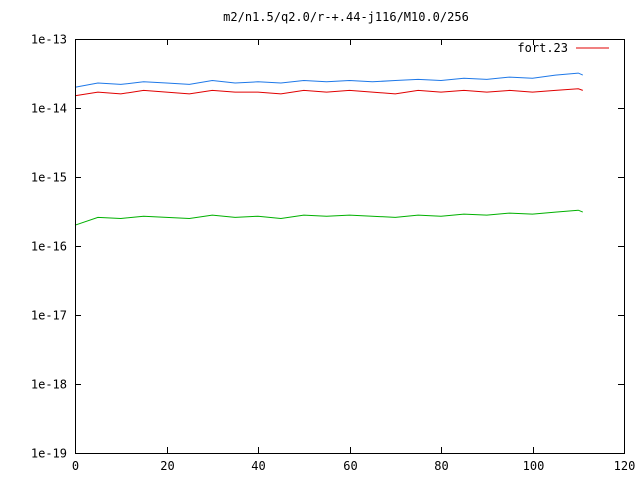 Image resolution: width=640 pixels, height=480 pixels. Describe the element at coordinates (49, 316) in the screenshot. I see `y-tick-label: 1e-17` at that location.